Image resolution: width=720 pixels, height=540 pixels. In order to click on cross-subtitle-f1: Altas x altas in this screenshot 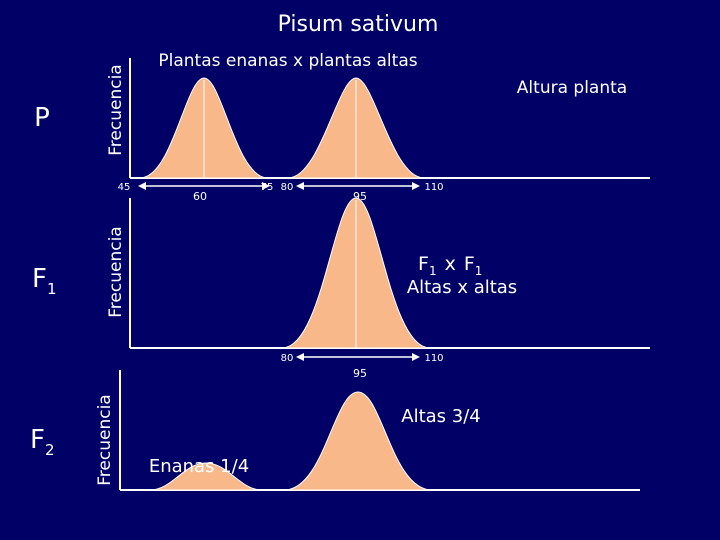, I will do `click(462, 287)`.